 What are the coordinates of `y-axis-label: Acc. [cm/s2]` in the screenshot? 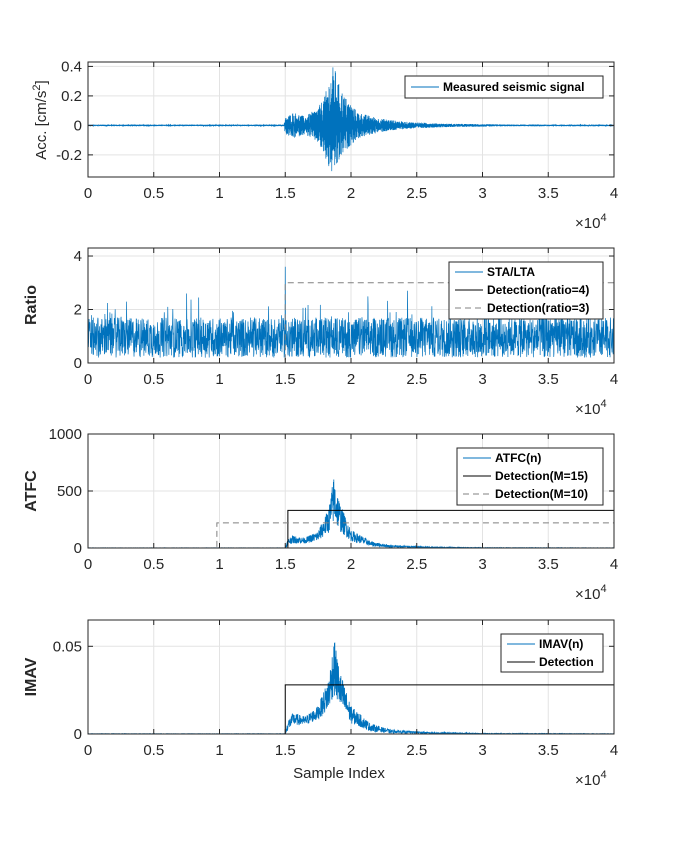 It's located at (40, 119).